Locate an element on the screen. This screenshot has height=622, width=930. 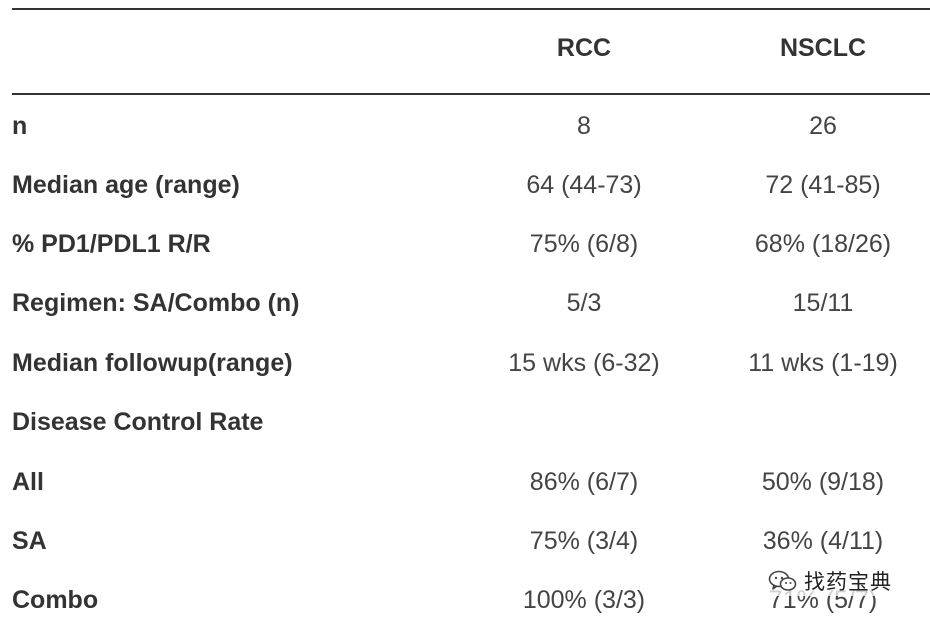
table-row: Median age (range) 64 (44-73) 72 (41-85) is located at coordinates (465, 185).